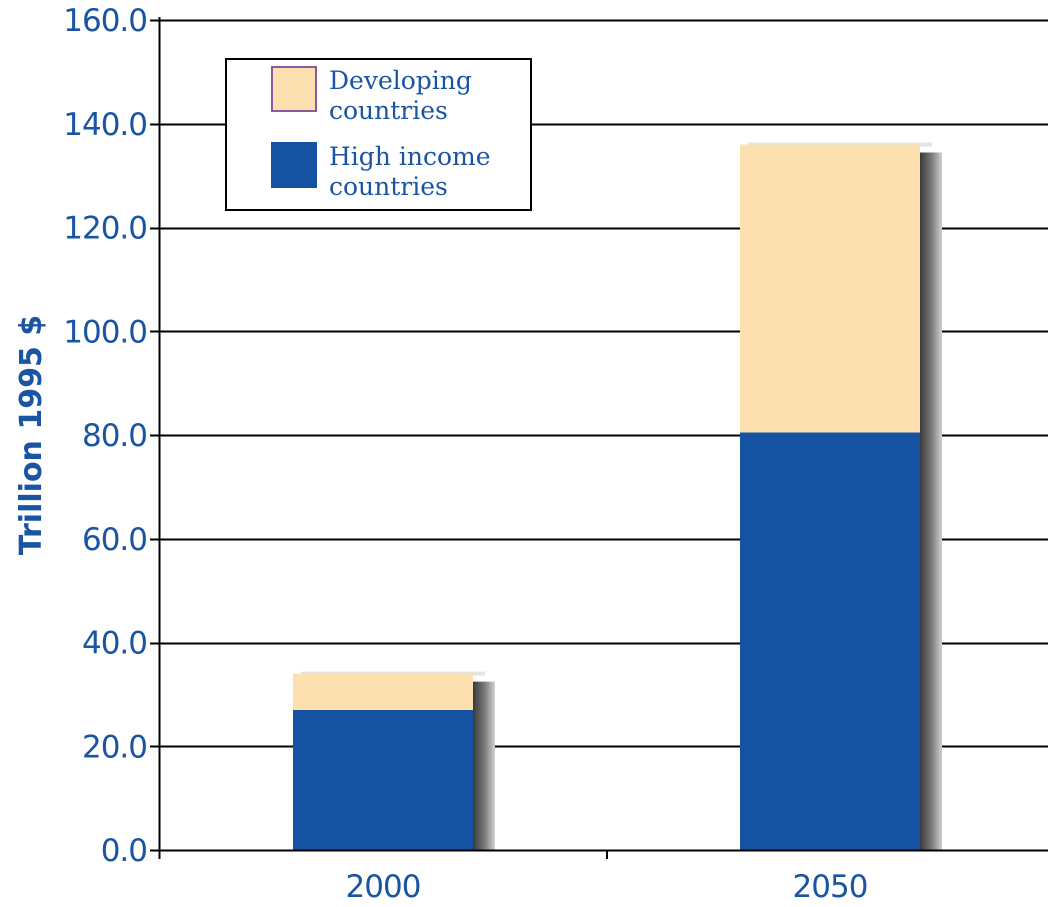  I want to click on y-tick-label-20.0: 20.0, so click(114, 747).